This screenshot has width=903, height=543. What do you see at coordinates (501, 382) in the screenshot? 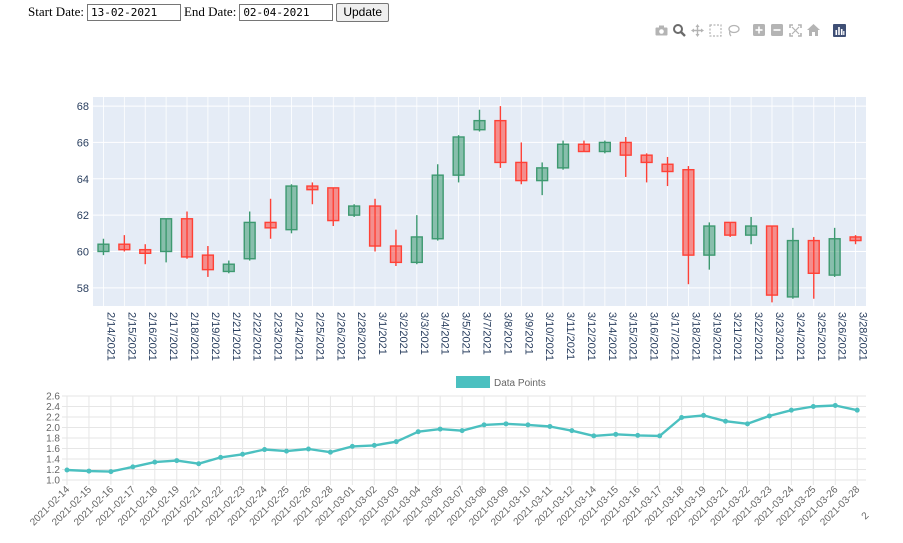
I see `line-chart-legend: Data Points` at bounding box center [501, 382].